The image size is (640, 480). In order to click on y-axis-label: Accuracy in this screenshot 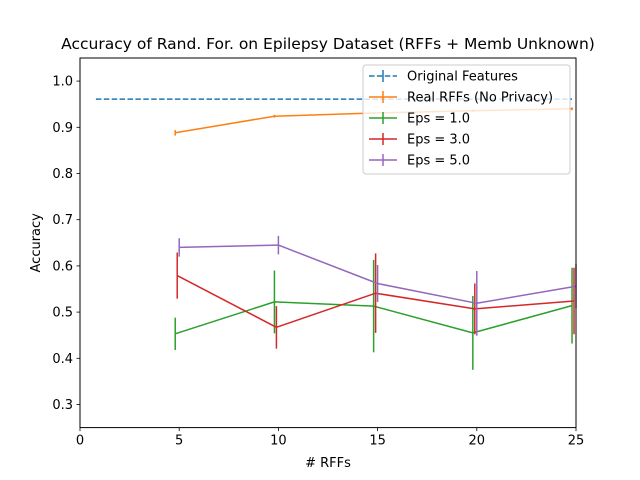, I will do `click(36, 243)`.